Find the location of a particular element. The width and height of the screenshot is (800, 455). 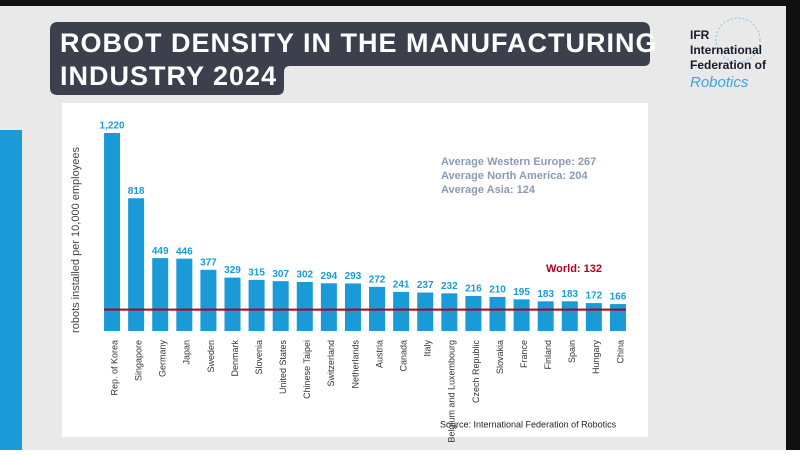

logo: IFR International Federation of Robotics is located at coordinates (728, 54).